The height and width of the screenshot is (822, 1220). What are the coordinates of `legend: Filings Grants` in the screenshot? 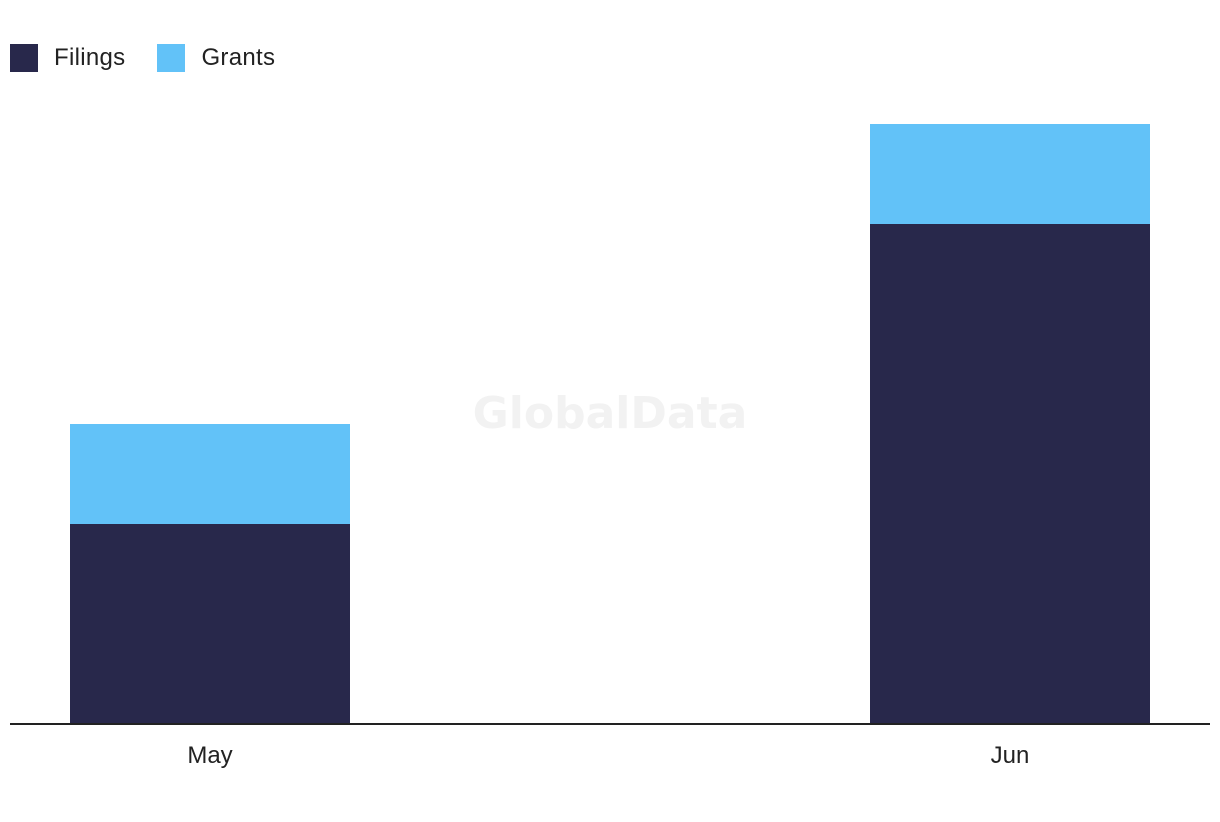 It's located at (142, 58).